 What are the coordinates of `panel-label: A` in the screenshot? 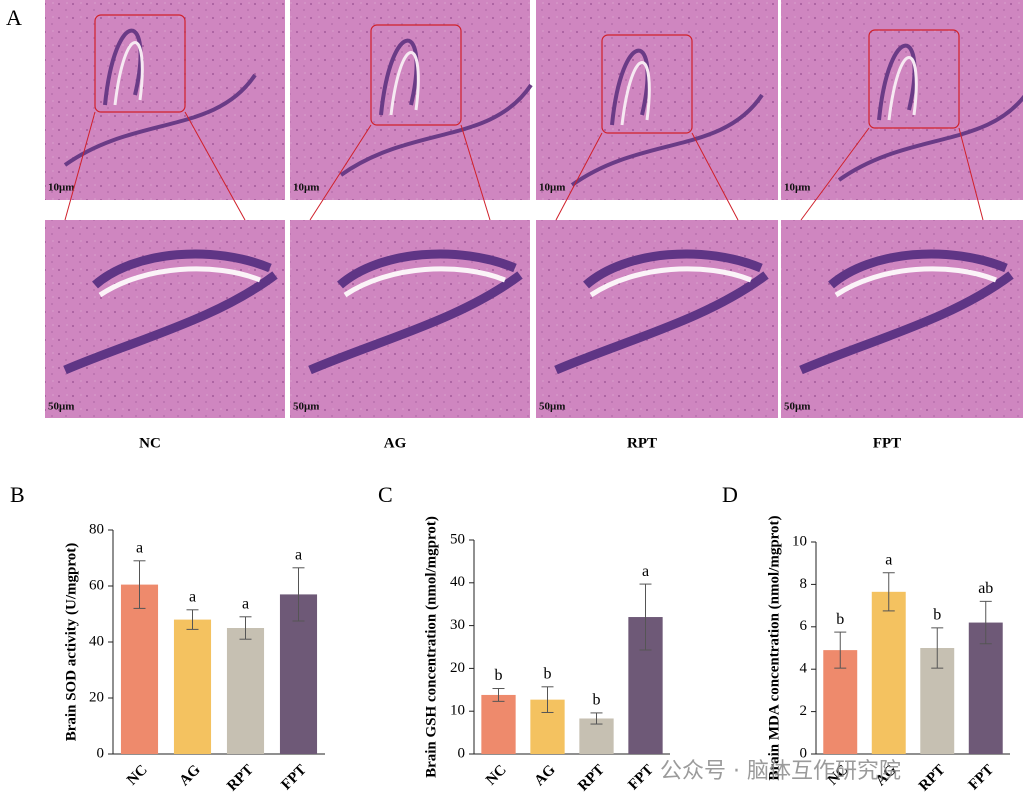 It's located at (14, 17).